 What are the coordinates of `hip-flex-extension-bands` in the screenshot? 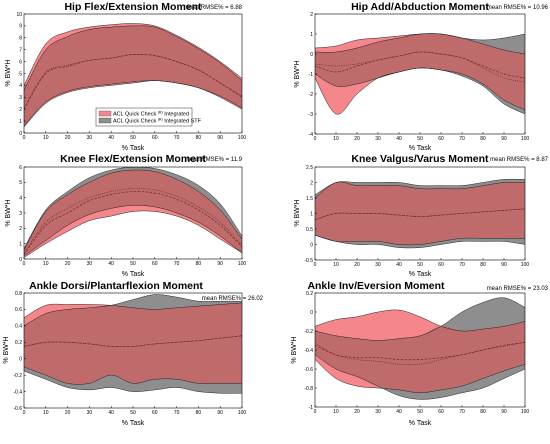 It's located at (133, 75).